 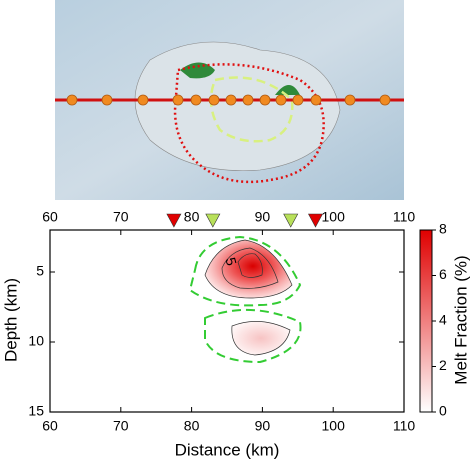 I want to click on contour-label: 5, so click(x=232, y=262).